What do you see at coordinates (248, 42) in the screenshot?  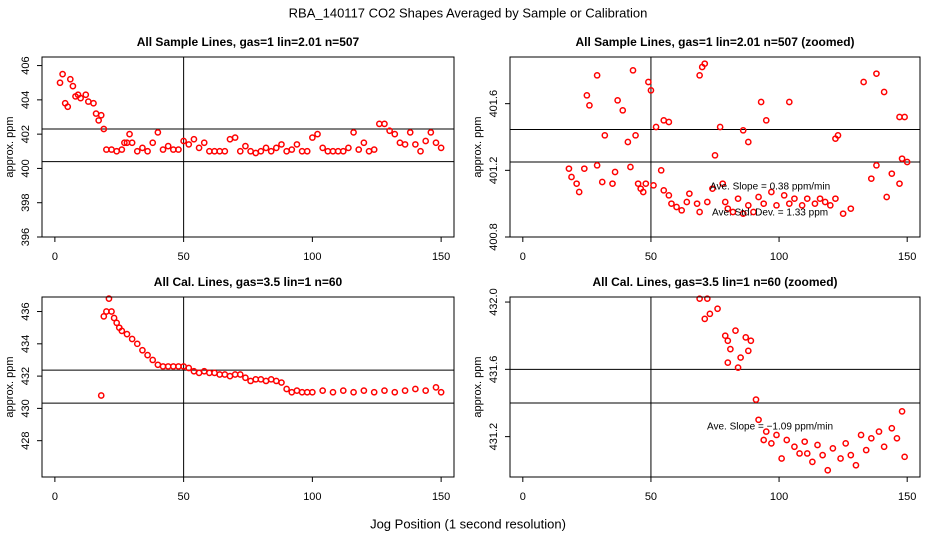 I see `panel-title: All Sample Lines, gas=1 lin=2.01 n=507` at bounding box center [248, 42].